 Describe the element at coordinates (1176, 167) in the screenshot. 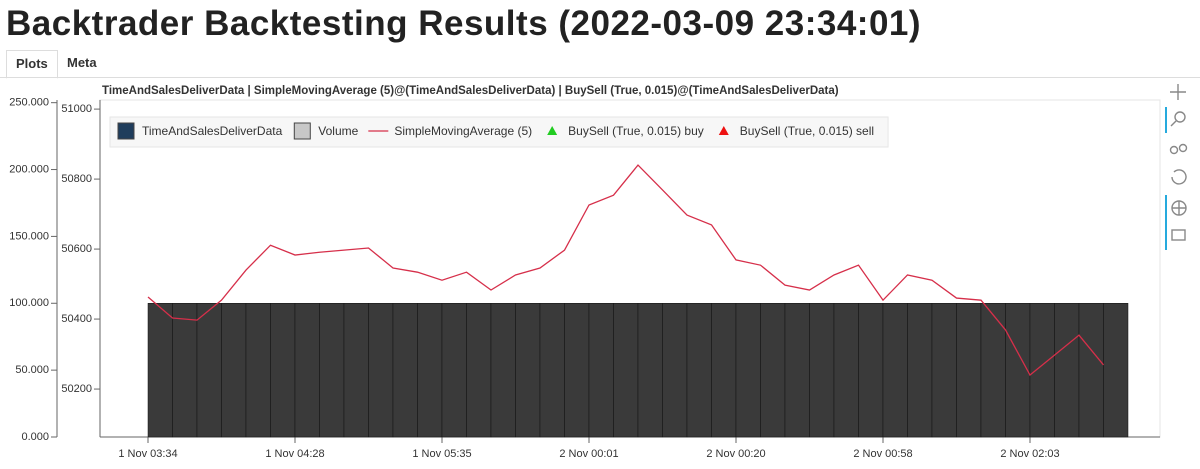

I see `toolbar` at that location.